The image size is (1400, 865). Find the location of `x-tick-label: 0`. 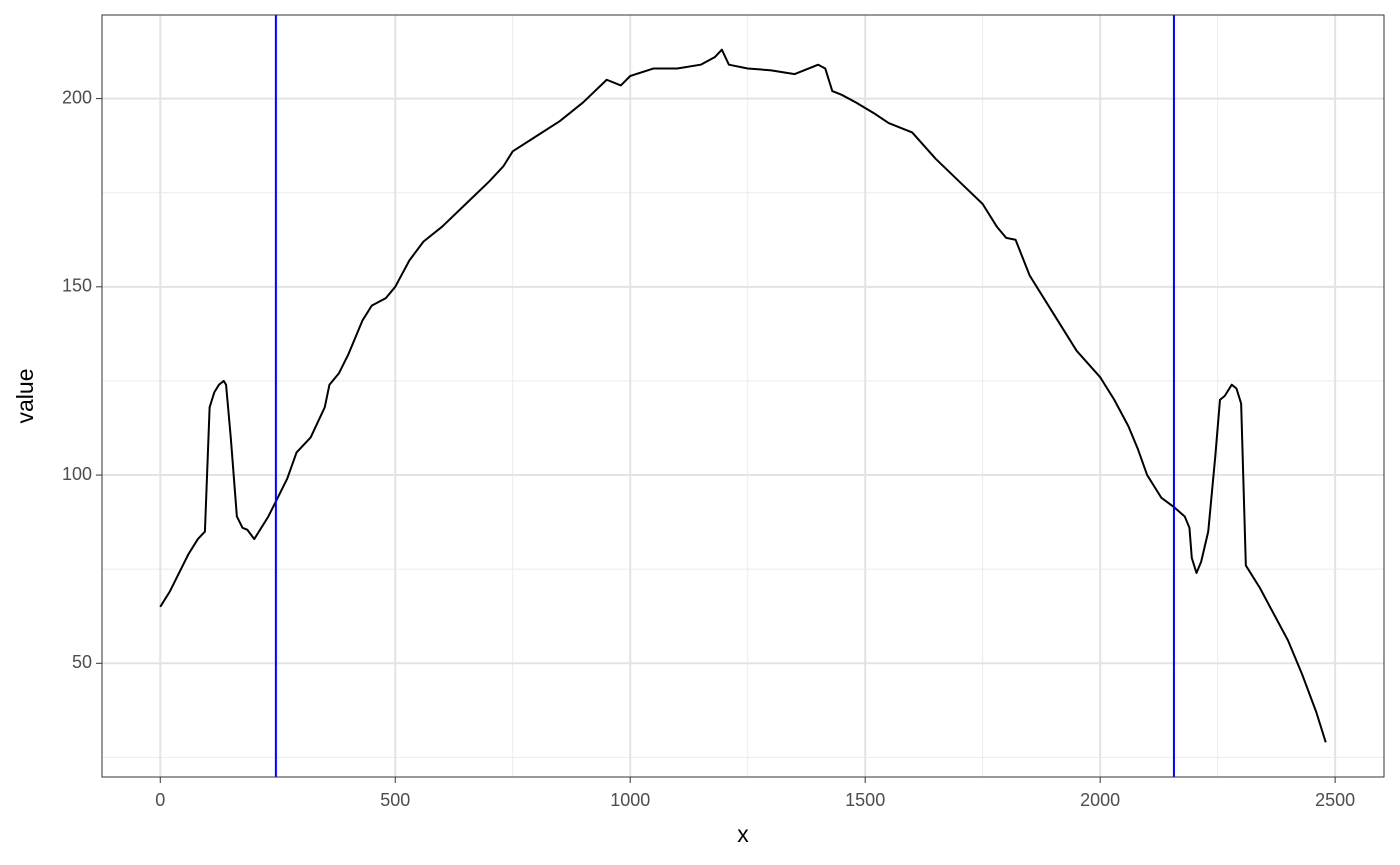

x-tick-label: 0 is located at coordinates (160, 800).